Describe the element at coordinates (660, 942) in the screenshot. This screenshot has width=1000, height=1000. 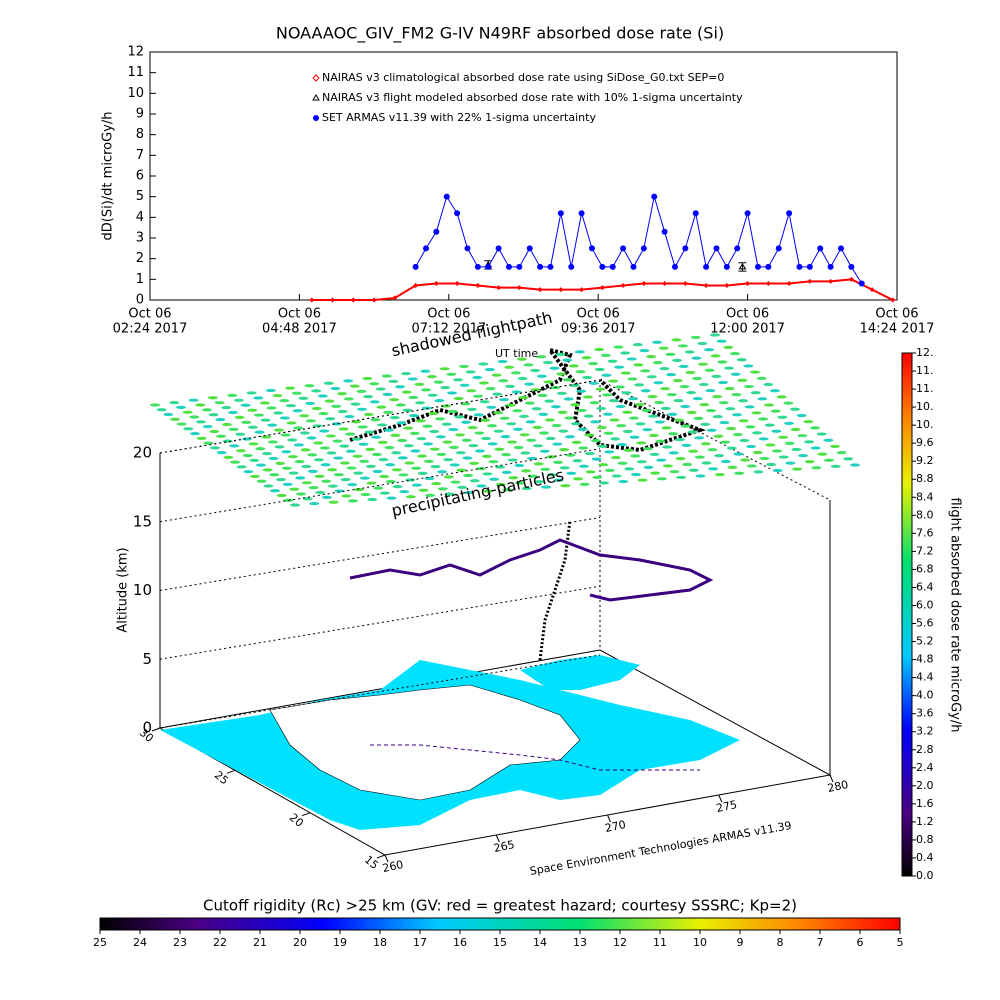
I see `colorbar-tick-label: 11` at that location.